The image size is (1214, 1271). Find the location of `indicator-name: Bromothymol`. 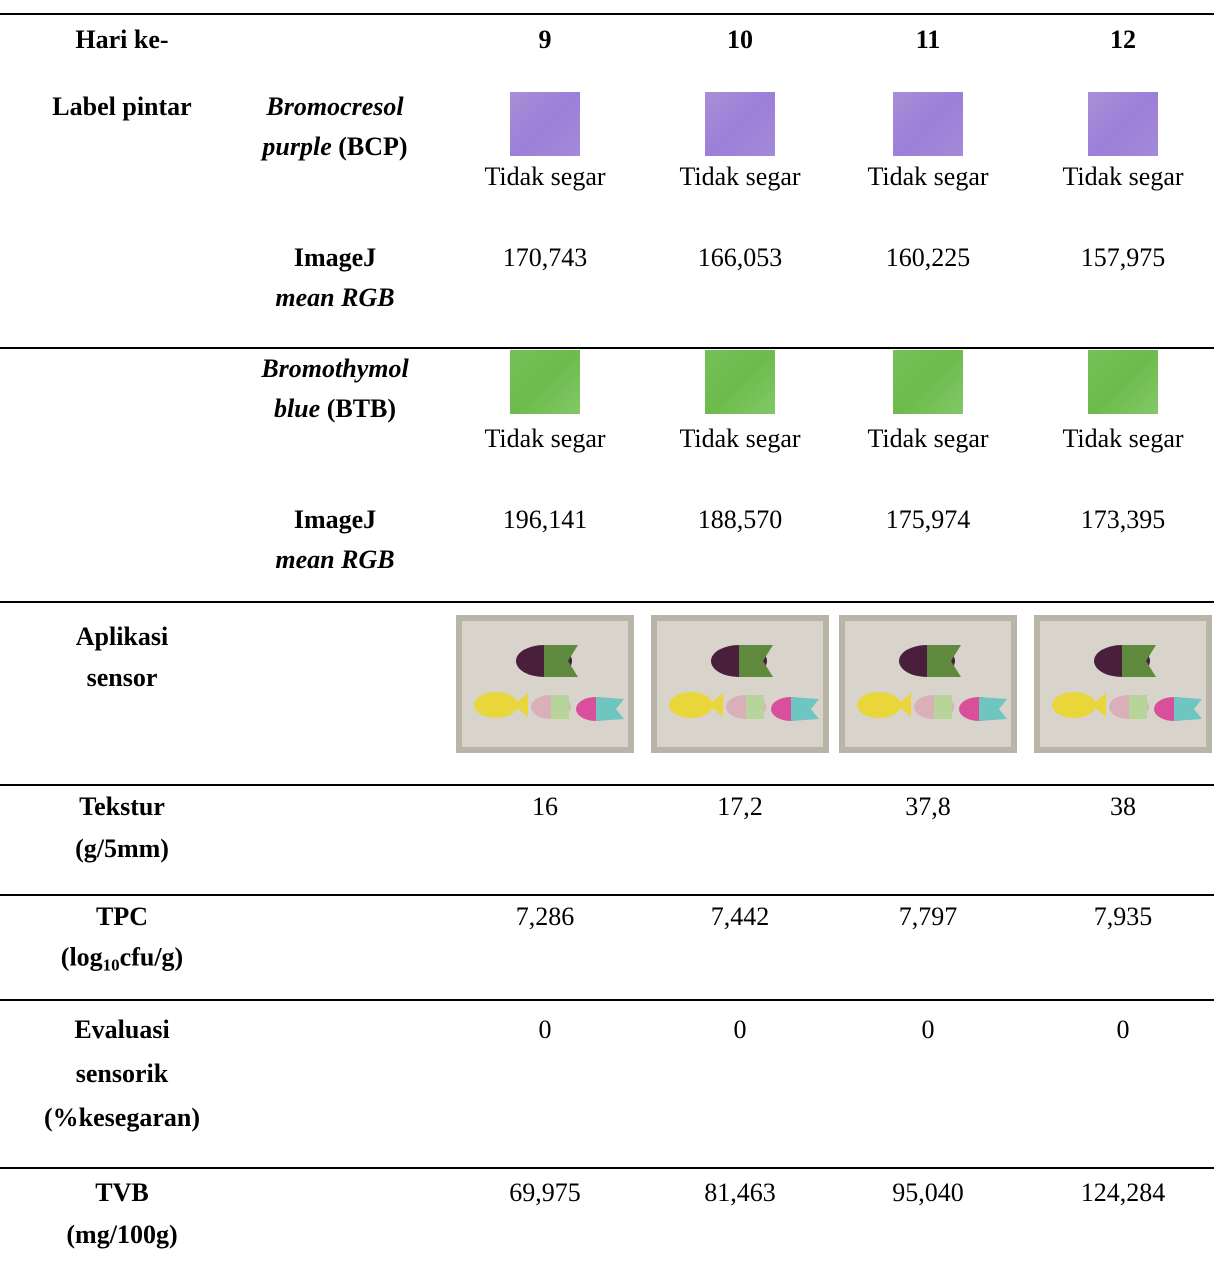

indicator-name: Bromothymol is located at coordinates (335, 368).